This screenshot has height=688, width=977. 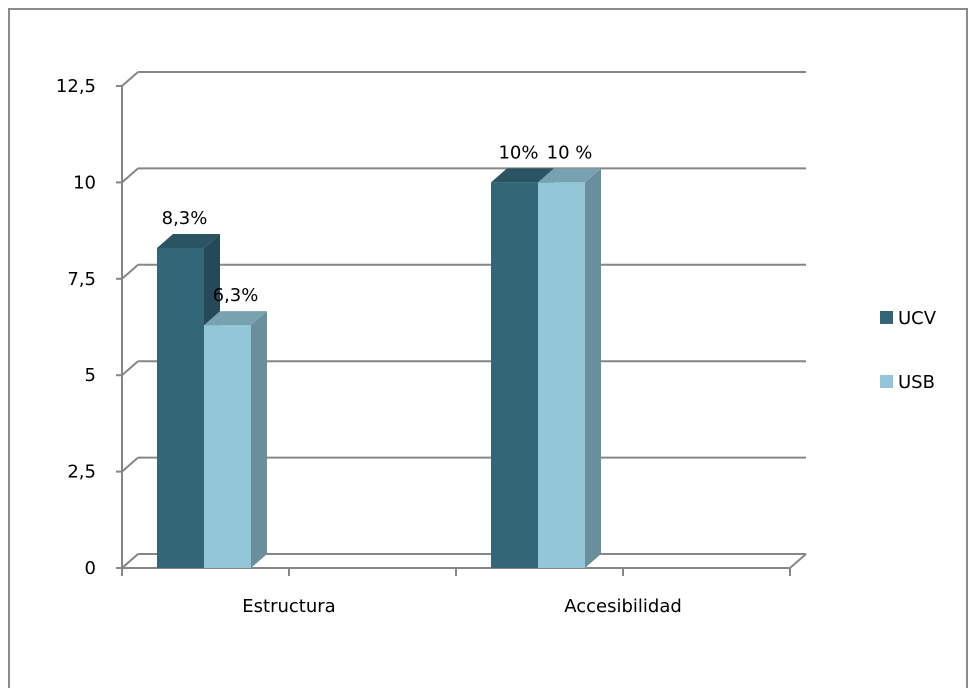 What do you see at coordinates (76, 86) in the screenshot?
I see `y-tick-label: 12,5` at bounding box center [76, 86].